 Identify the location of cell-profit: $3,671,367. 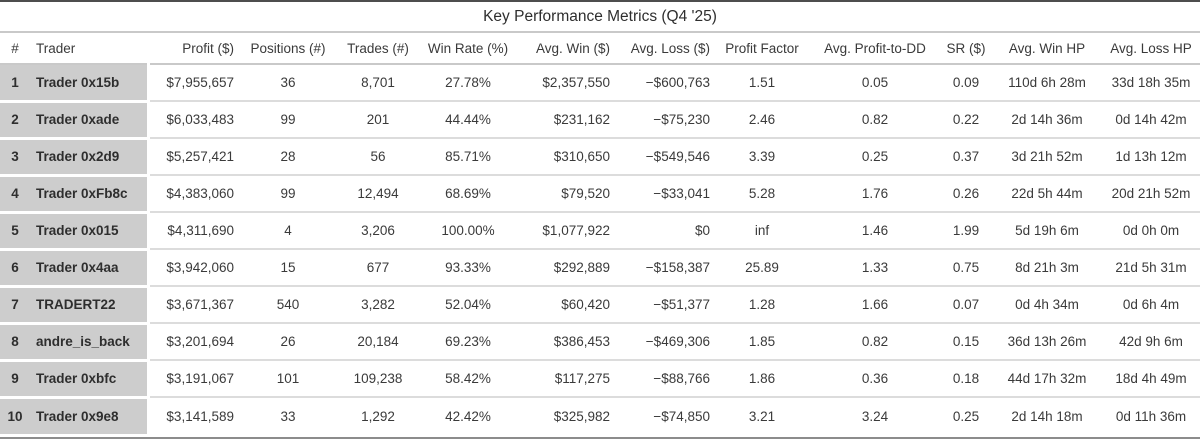
(193, 305).